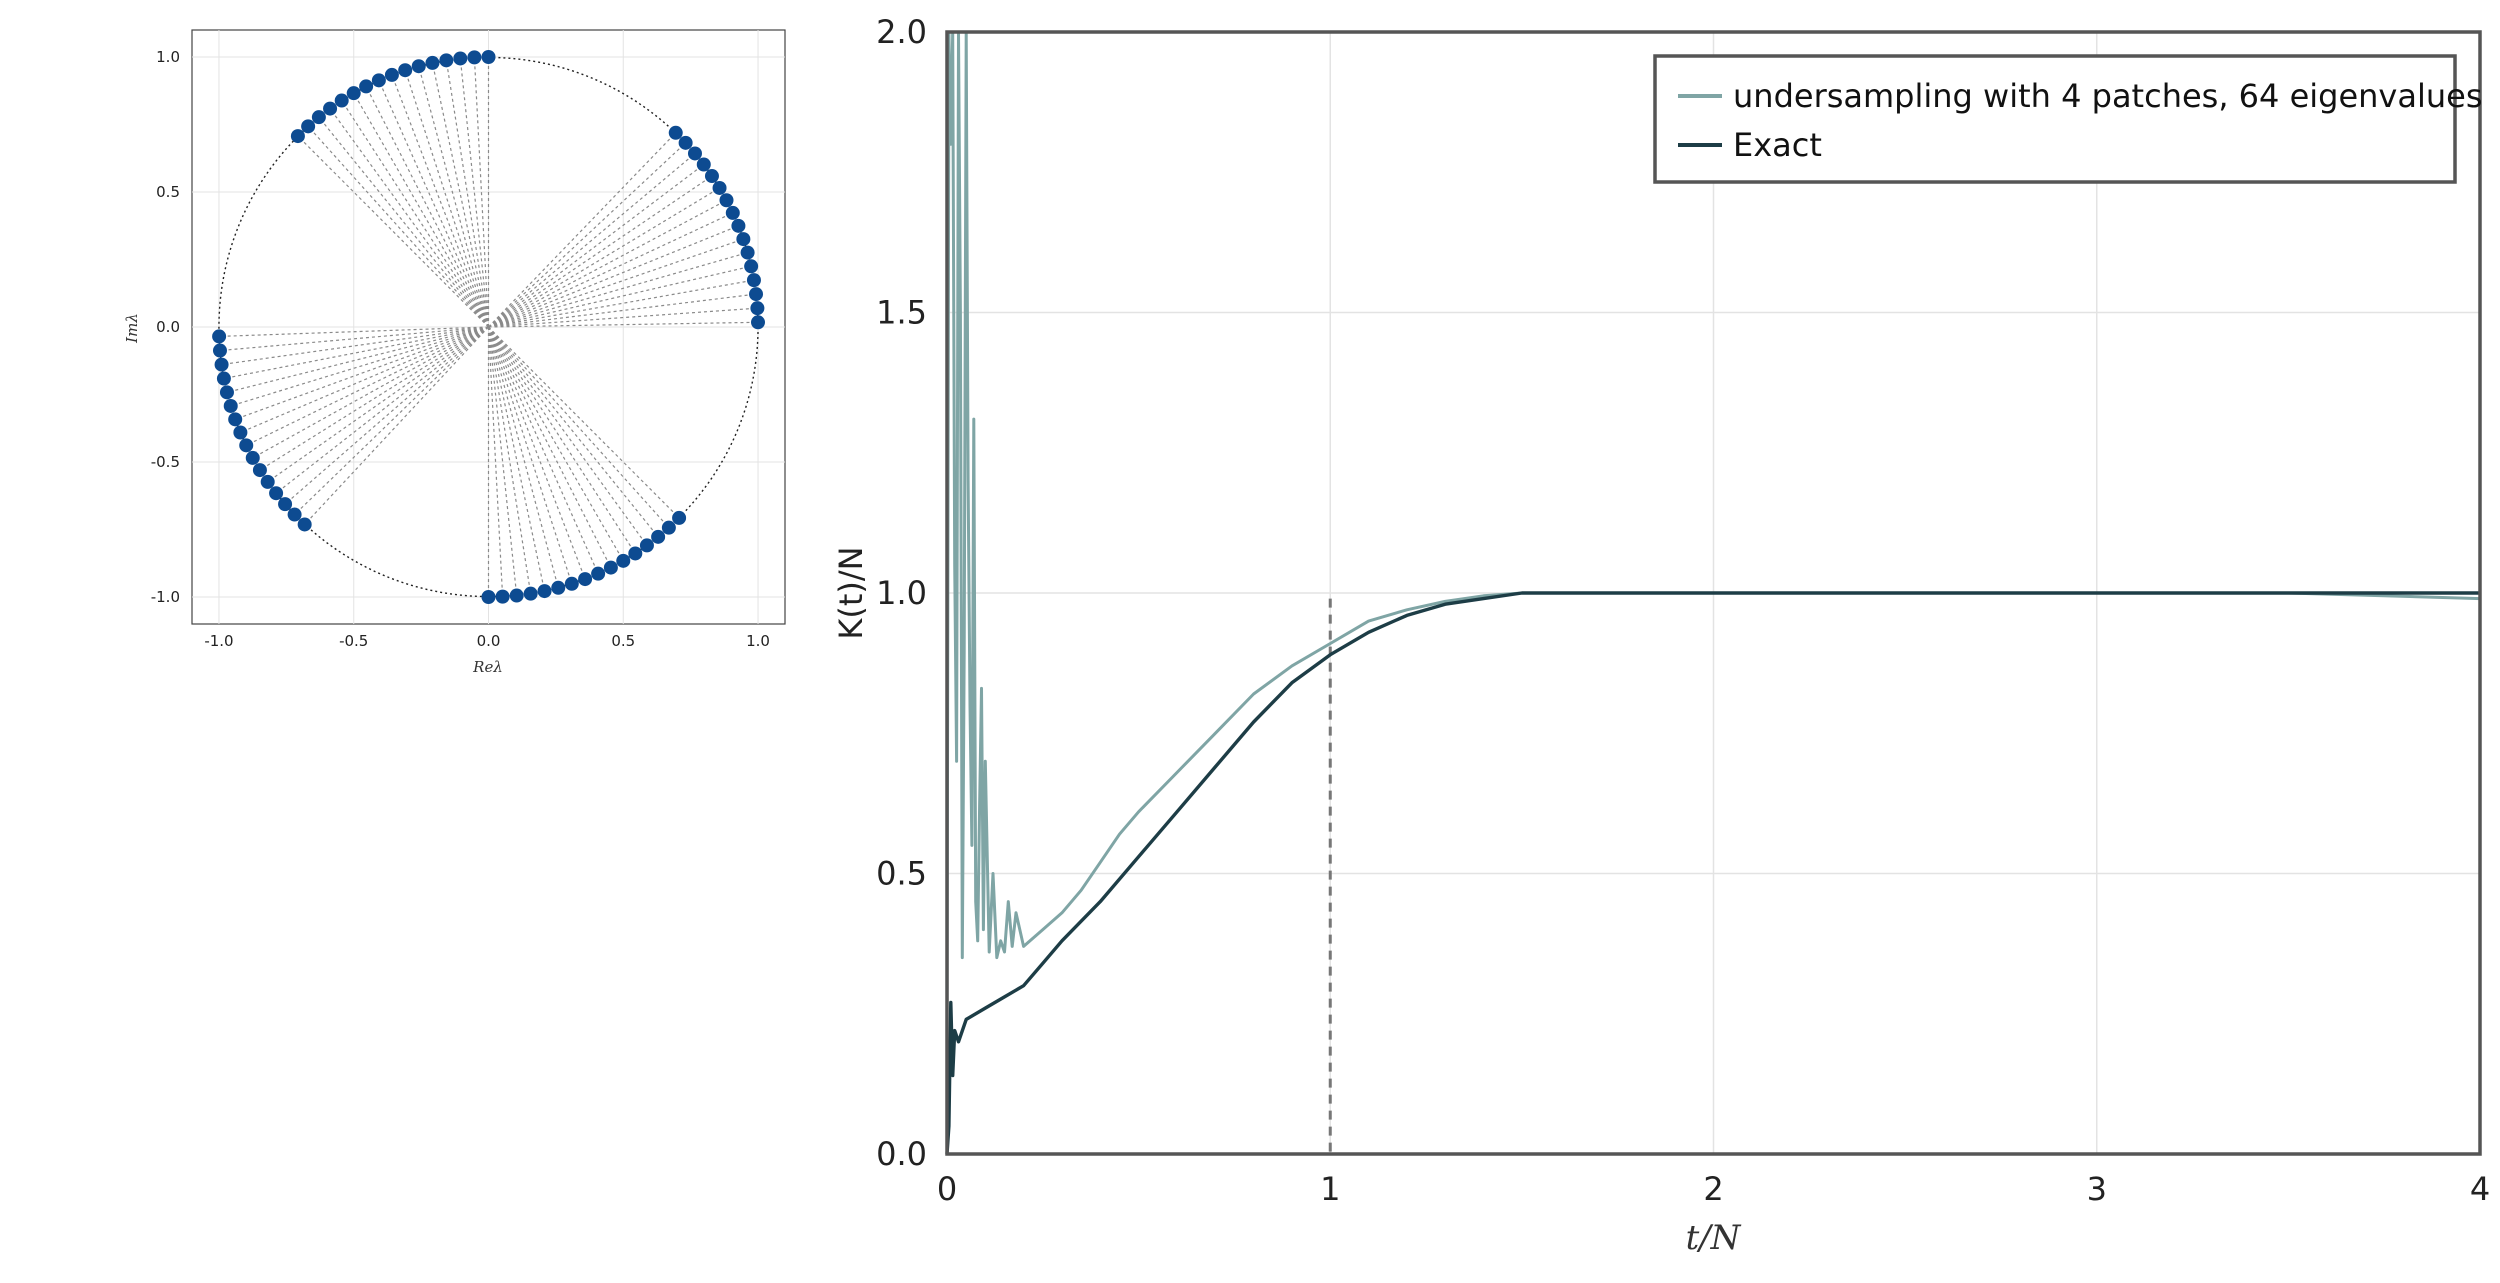 This screenshot has width=2500, height=1283. I want to click on legend-box, so click(2055, 119).